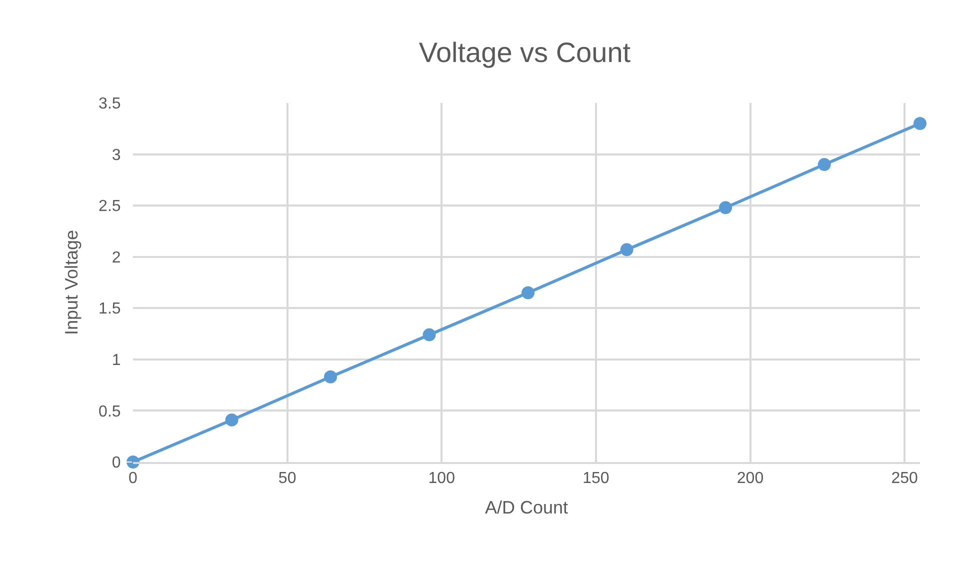 The width and height of the screenshot is (954, 578). I want to click on y-tick-label: 2, so click(116, 257).